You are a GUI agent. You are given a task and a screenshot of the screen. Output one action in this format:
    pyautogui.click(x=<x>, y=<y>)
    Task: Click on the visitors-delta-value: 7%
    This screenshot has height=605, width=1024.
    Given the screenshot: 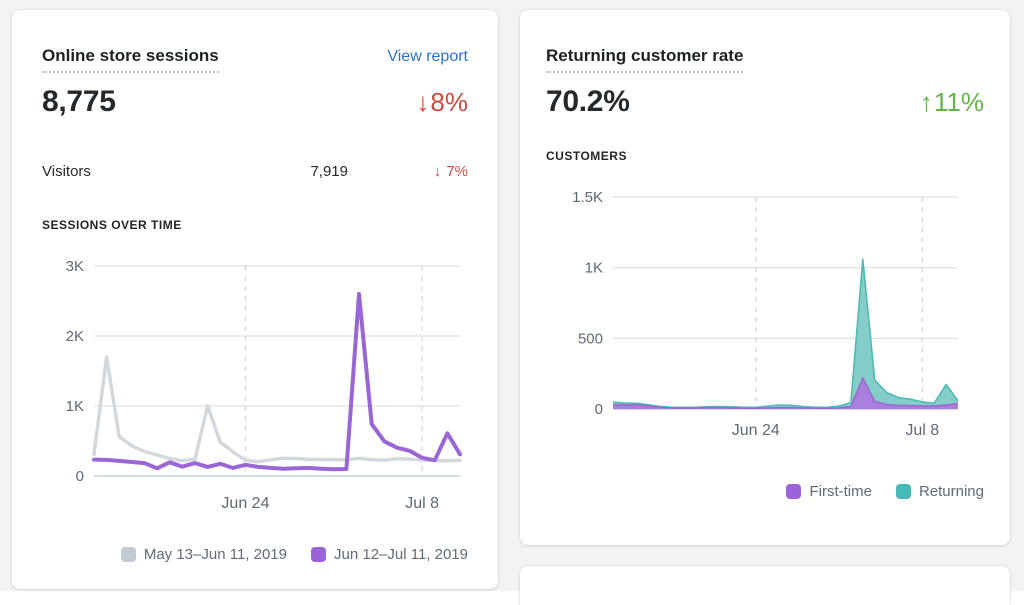 What is the action you would take?
    pyautogui.click(x=457, y=171)
    